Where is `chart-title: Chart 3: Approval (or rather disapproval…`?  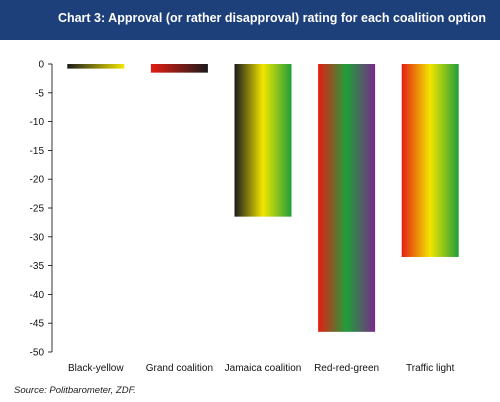
chart-title: Chart 3: Approval (or rather disapproval… is located at coordinates (271, 18).